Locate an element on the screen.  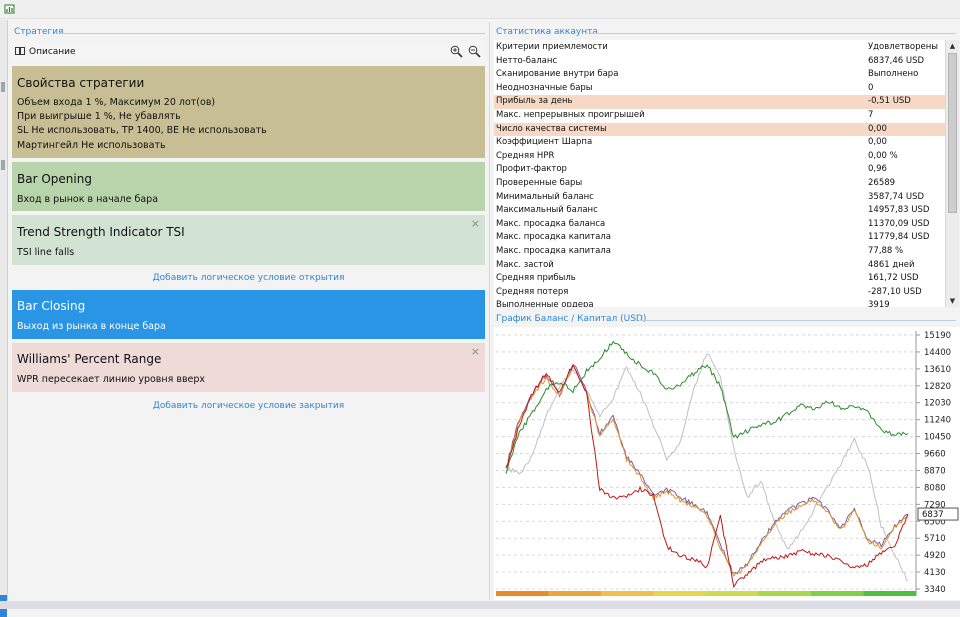
stats-row: Средняя прибыль 161,72 USD is located at coordinates (719, 279).